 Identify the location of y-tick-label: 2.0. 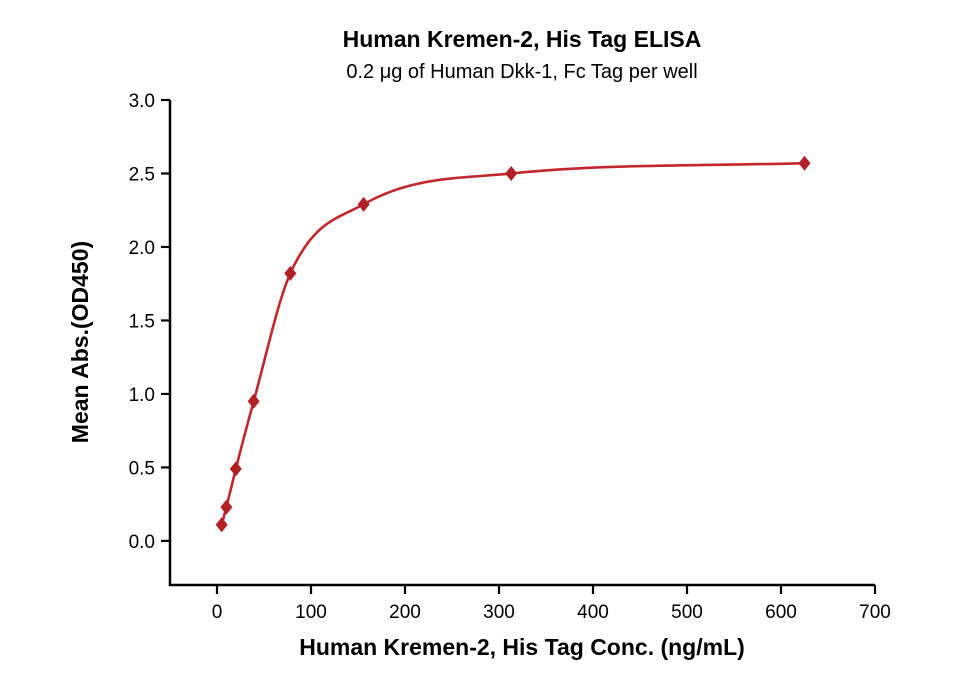
(142, 248).